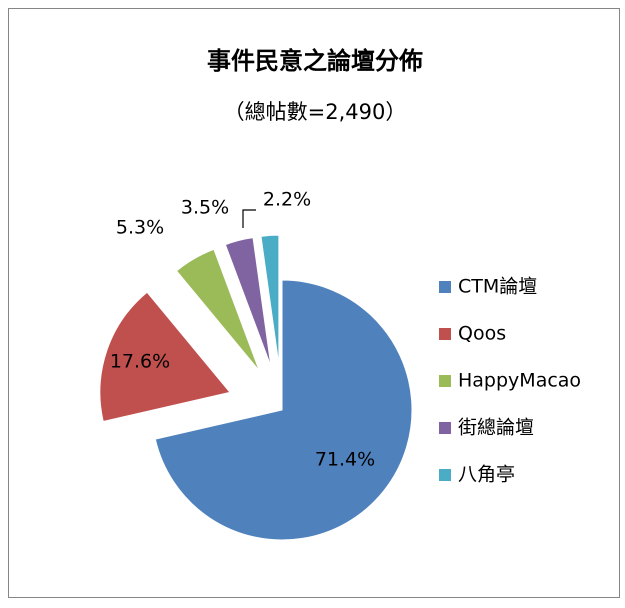 The image size is (625, 608). What do you see at coordinates (287, 200) in the screenshot?
I see `data-label: 2.2%` at bounding box center [287, 200].